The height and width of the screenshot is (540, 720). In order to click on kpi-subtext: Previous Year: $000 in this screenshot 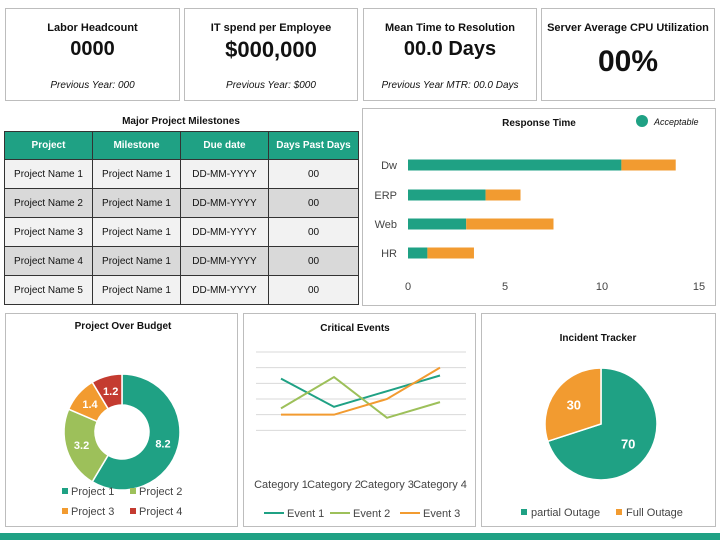, I will do `click(271, 85)`.